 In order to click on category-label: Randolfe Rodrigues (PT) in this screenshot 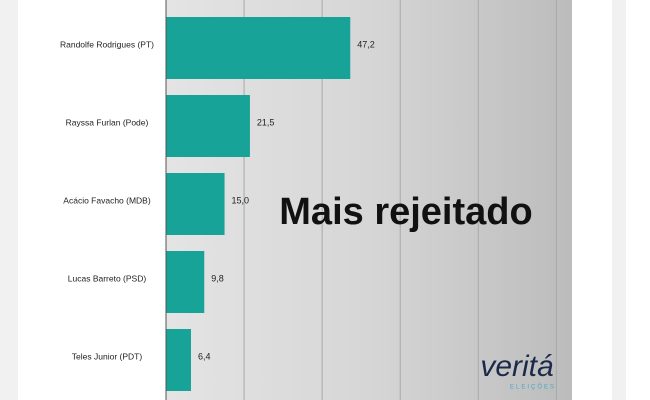, I will do `click(107, 44)`.